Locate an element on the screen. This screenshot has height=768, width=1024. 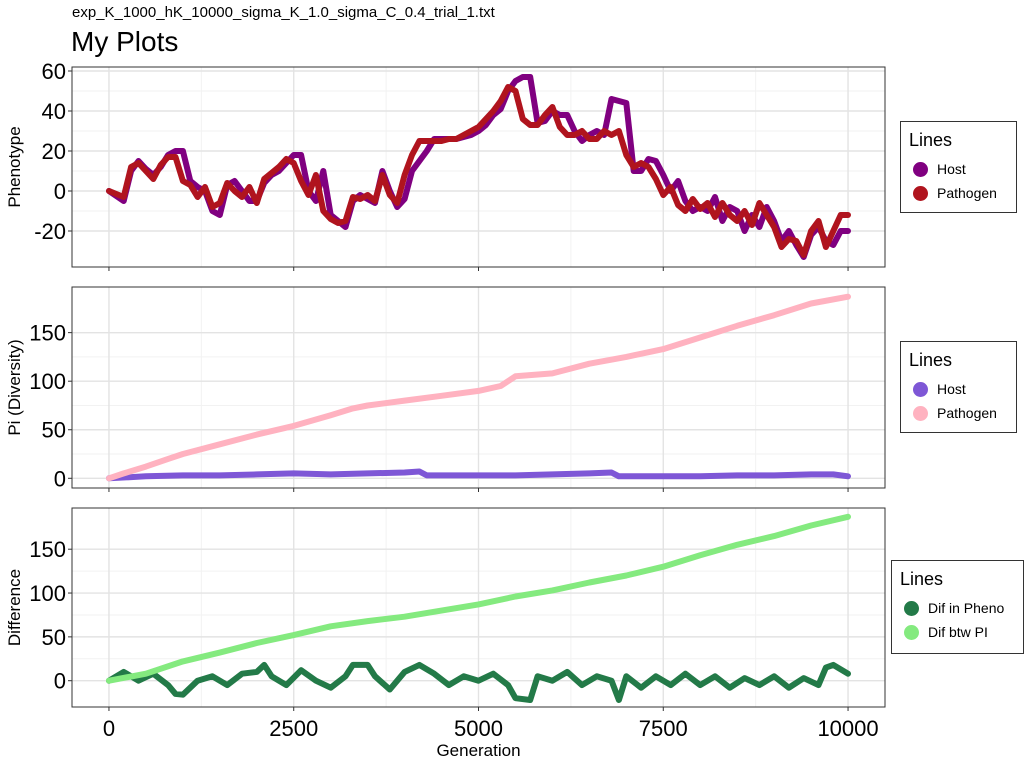
legend-item-dif-in-pheno: Dif in Pheno is located at coordinates (957, 608).